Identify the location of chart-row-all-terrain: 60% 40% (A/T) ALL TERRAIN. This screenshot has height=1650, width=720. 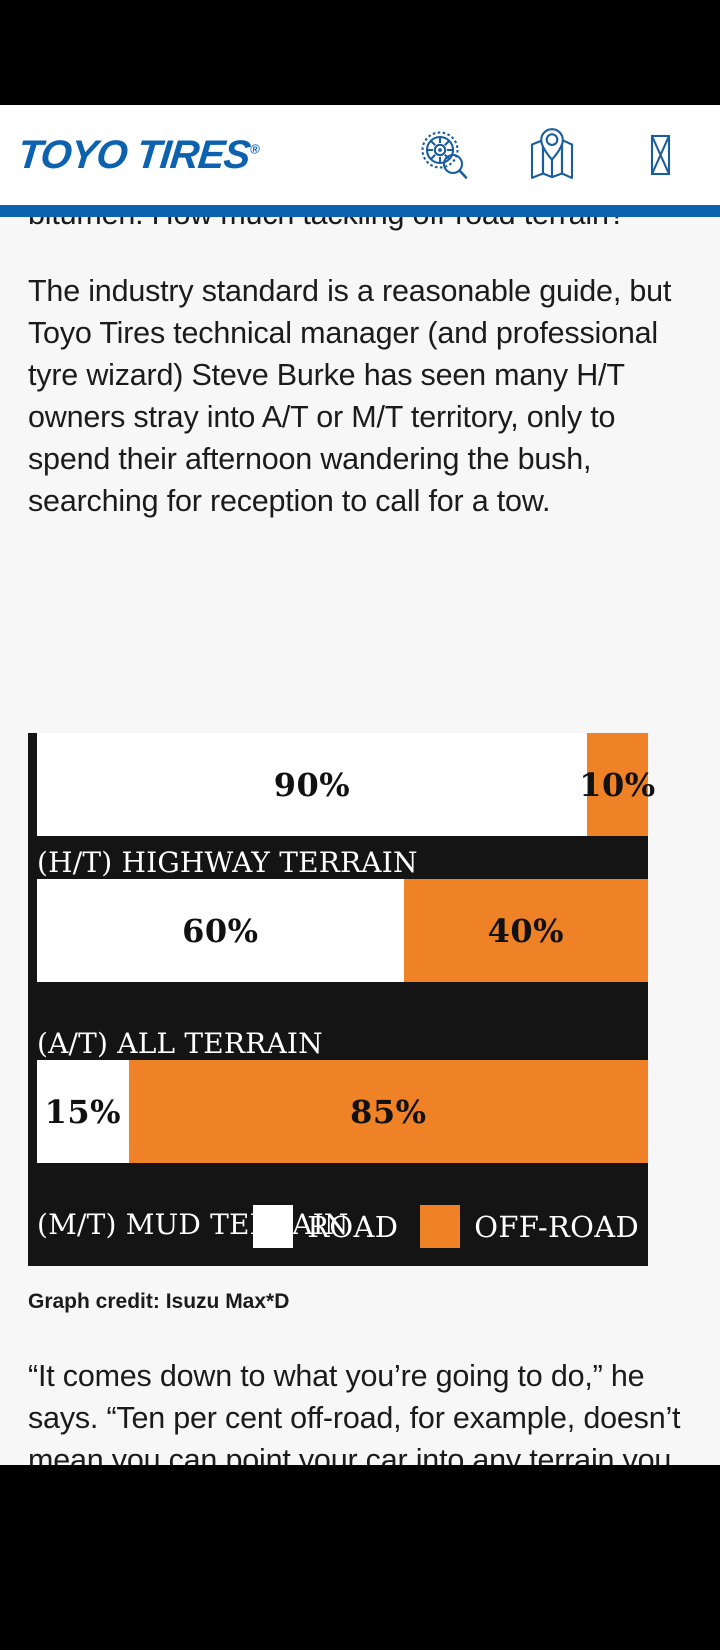
(338, 969).